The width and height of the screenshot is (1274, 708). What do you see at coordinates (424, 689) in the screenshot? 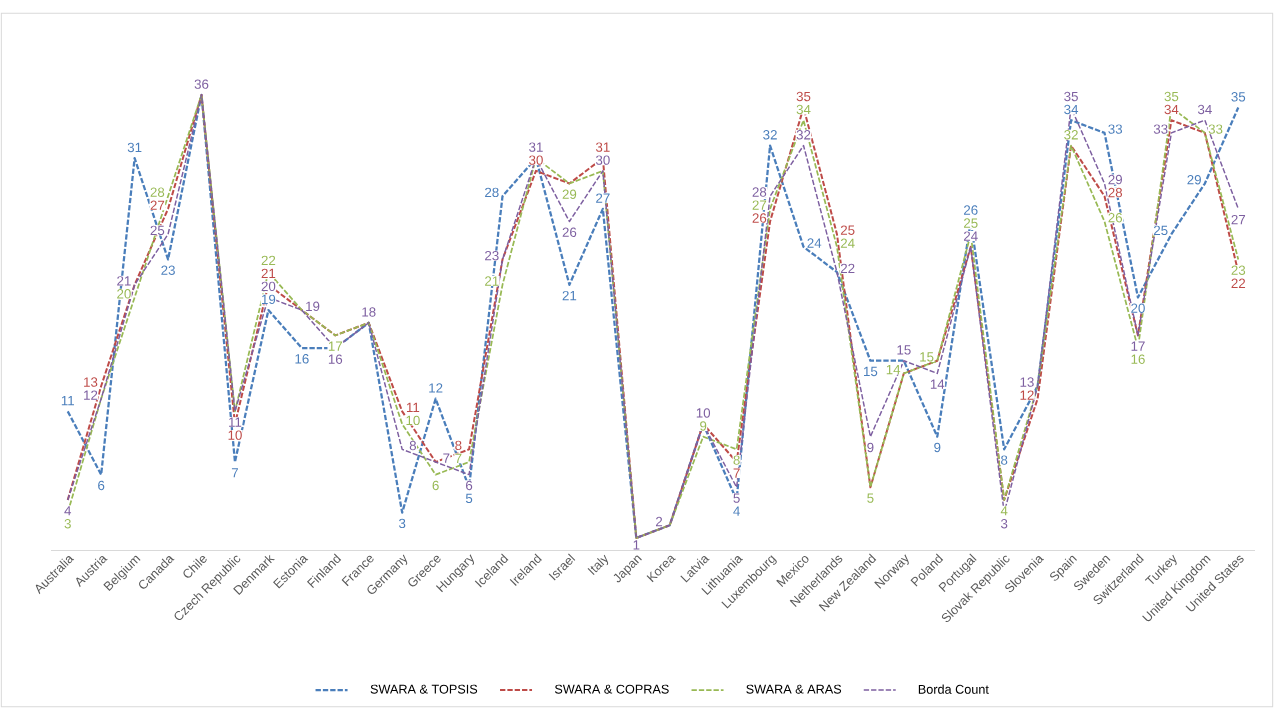
I see `legend-label: SWARA & TOPSIS` at bounding box center [424, 689].